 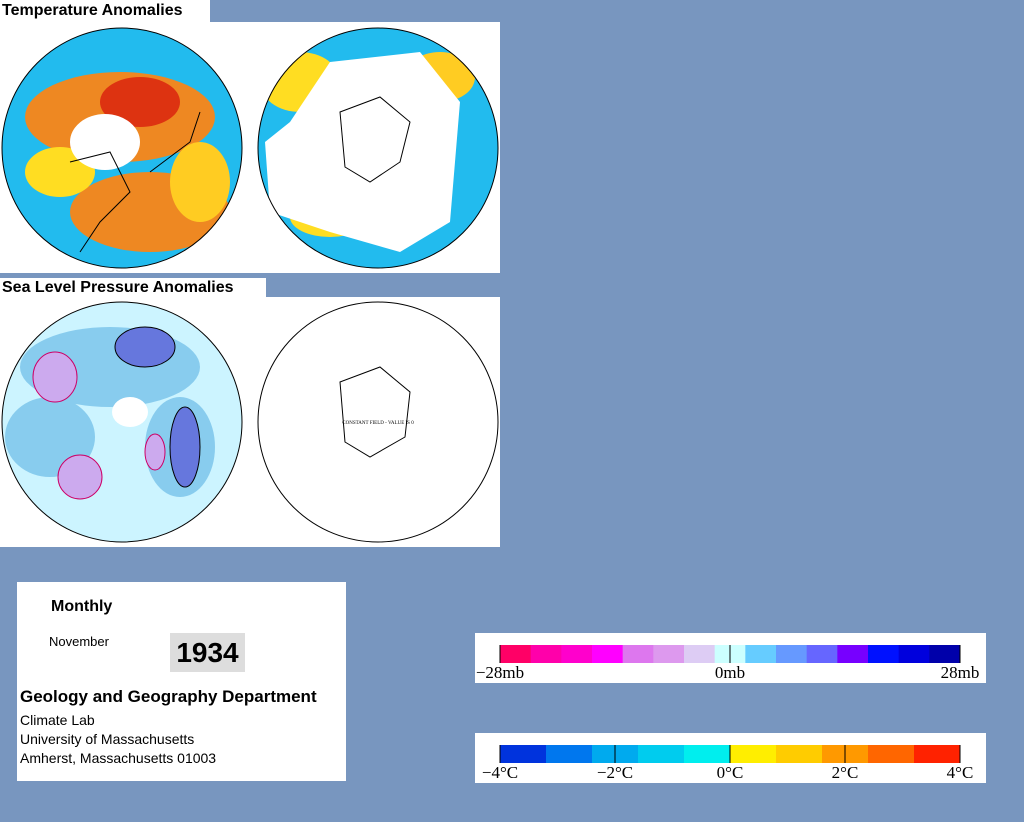 I want to click on pressure-colorbar: −28mb 0mb 28mb, so click(x=728, y=663).